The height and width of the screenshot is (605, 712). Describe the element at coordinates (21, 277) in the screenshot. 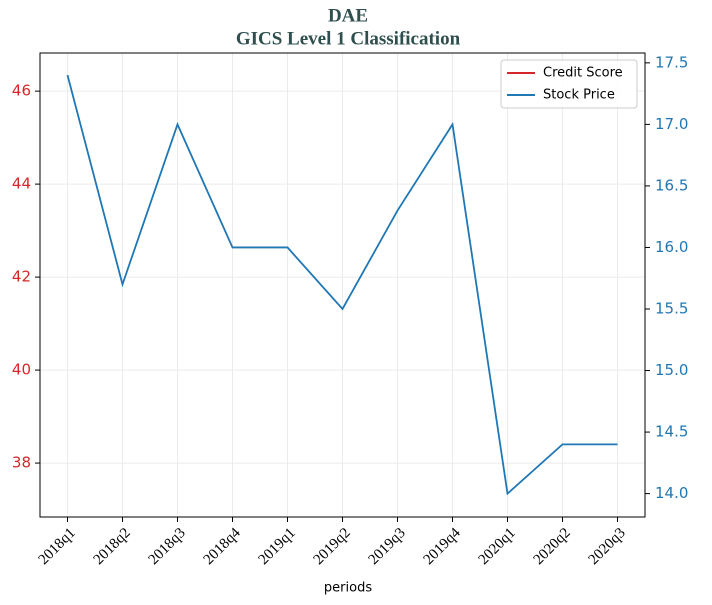

I see `y-tick-label: 42` at that location.